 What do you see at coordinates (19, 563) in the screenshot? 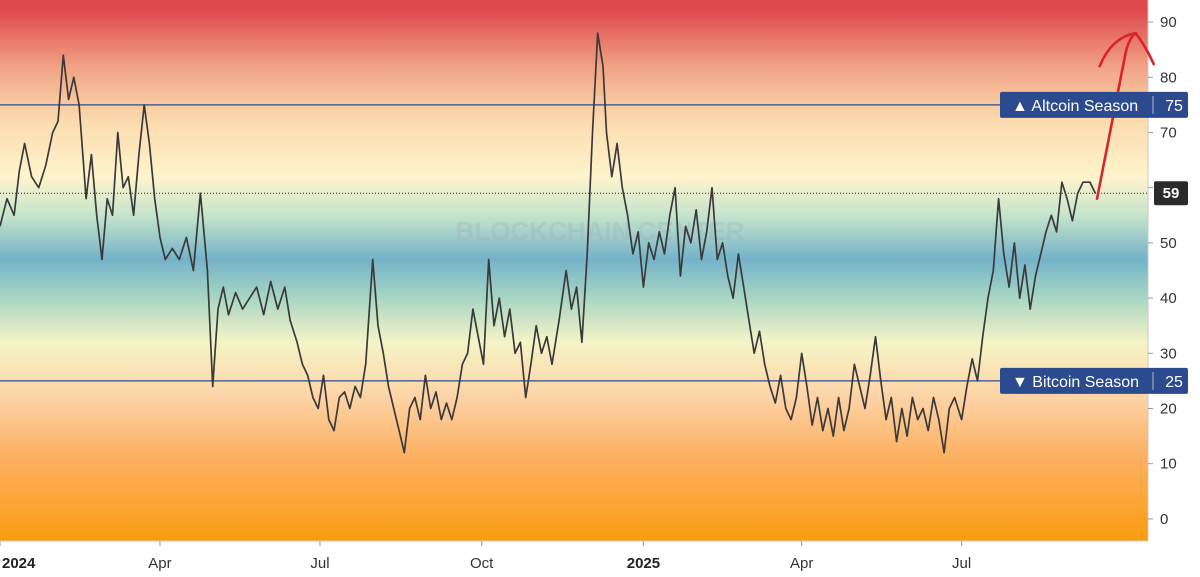
I see `x-tick-label: 2024` at bounding box center [19, 563].